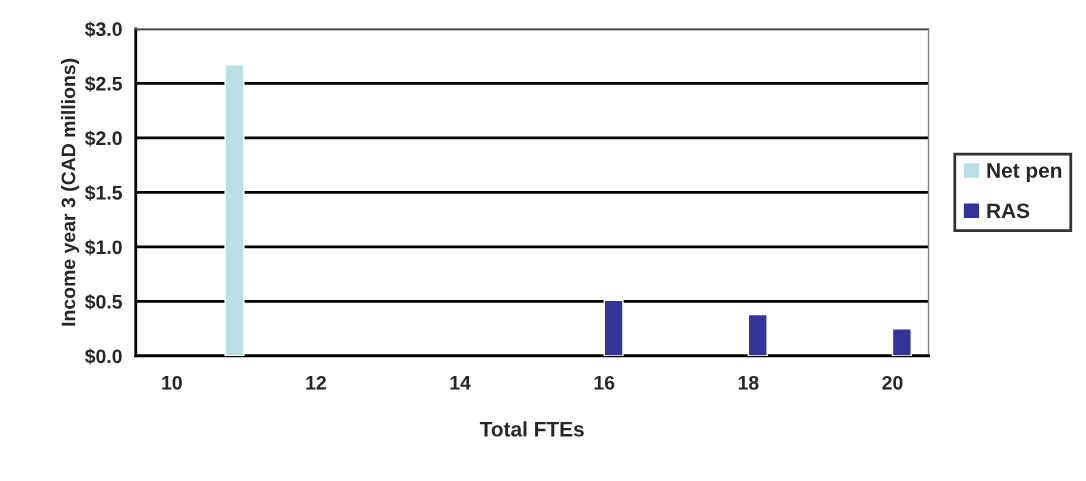 The height and width of the screenshot is (481, 1086). Describe the element at coordinates (316, 382) in the screenshot. I see `x-tick-label: 12` at that location.